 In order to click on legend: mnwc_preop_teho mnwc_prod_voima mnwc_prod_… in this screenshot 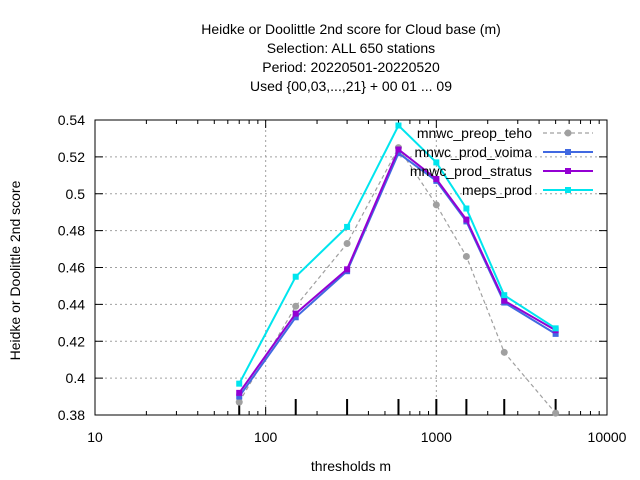, I will do `click(501, 161)`.